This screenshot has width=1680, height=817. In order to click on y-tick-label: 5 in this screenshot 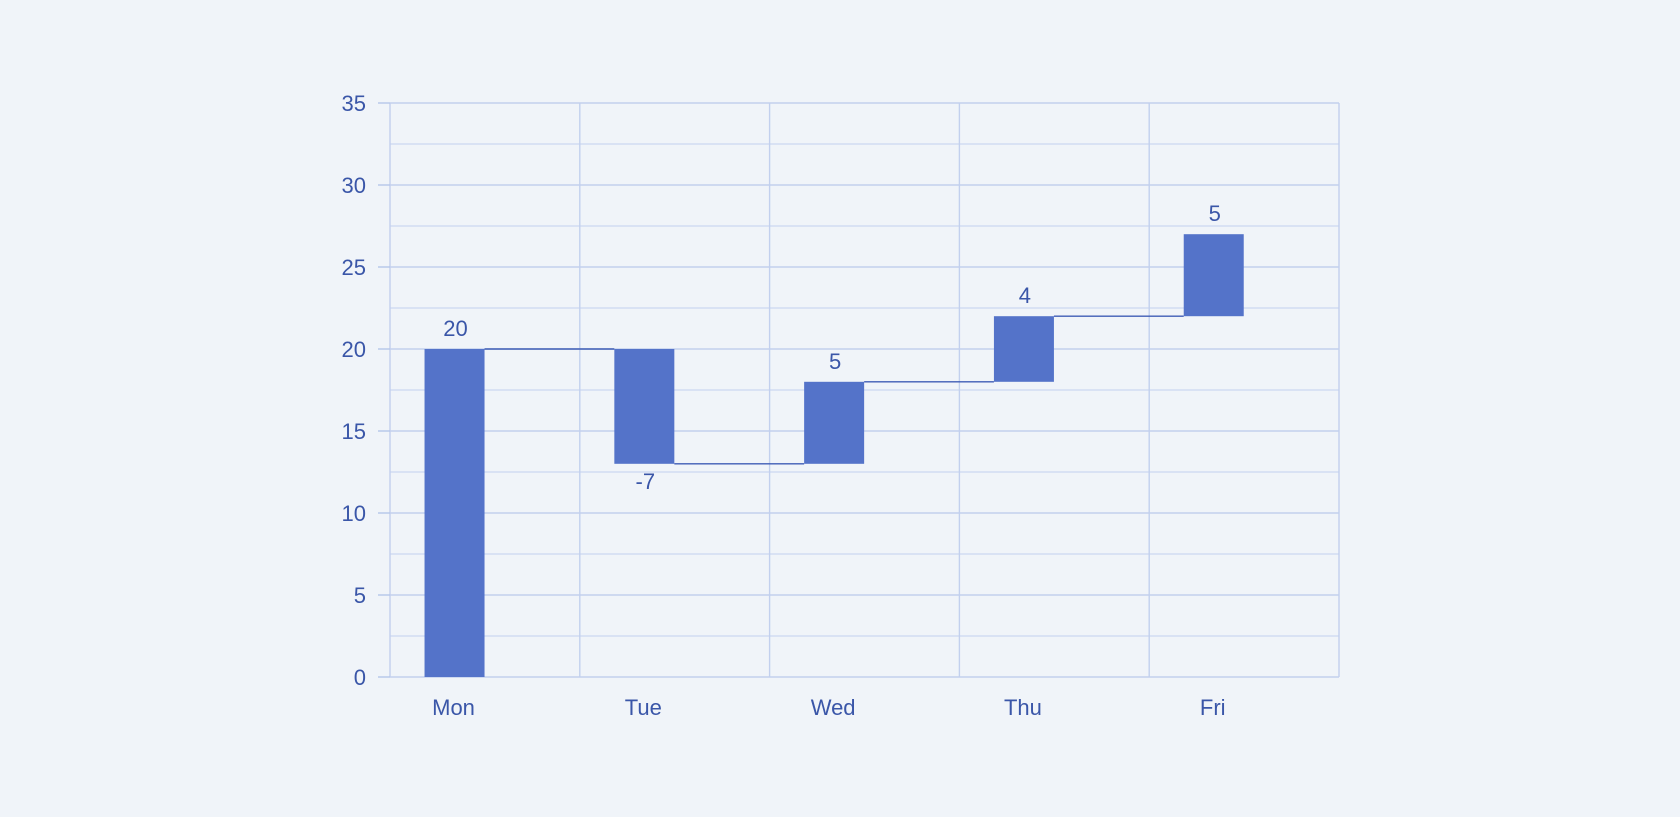, I will do `click(360, 595)`.